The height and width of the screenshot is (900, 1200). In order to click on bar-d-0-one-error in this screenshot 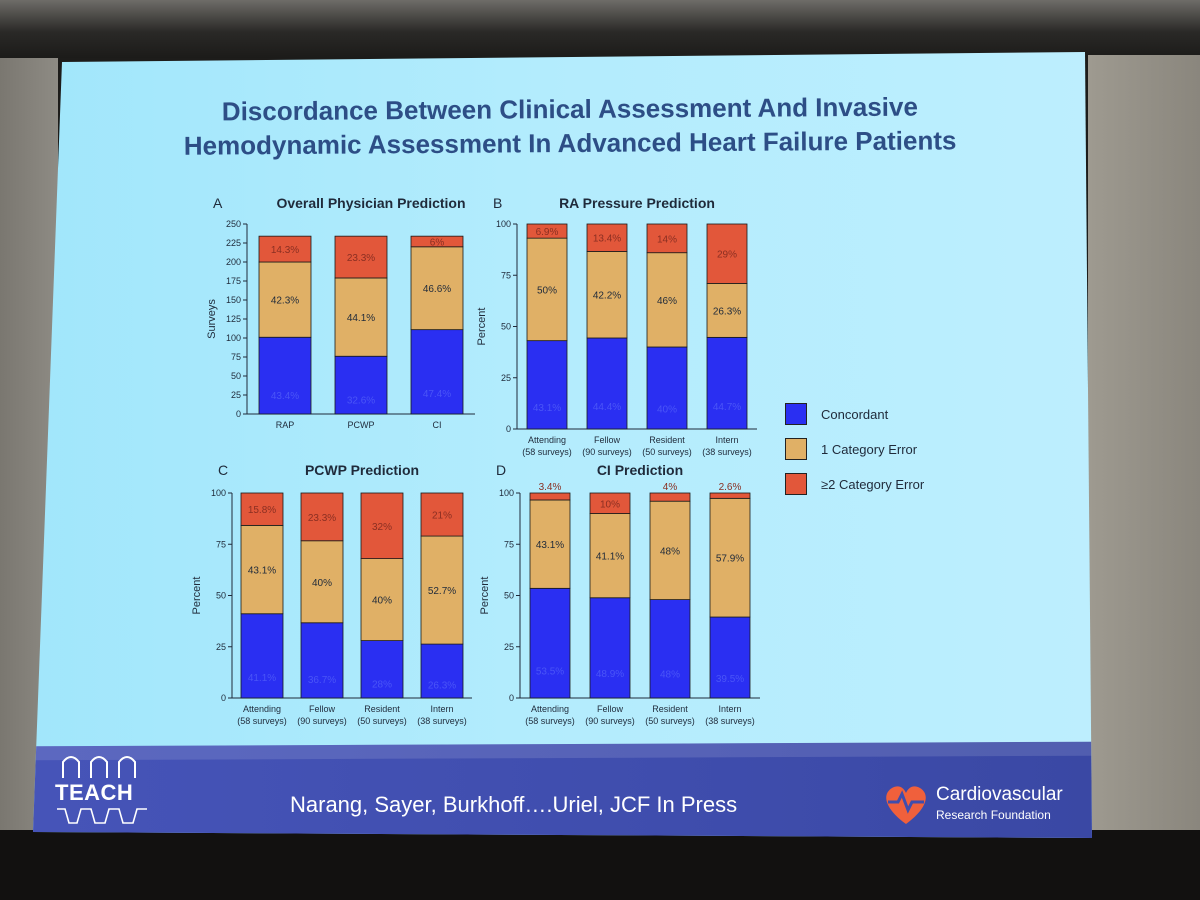, I will do `click(550, 544)`.